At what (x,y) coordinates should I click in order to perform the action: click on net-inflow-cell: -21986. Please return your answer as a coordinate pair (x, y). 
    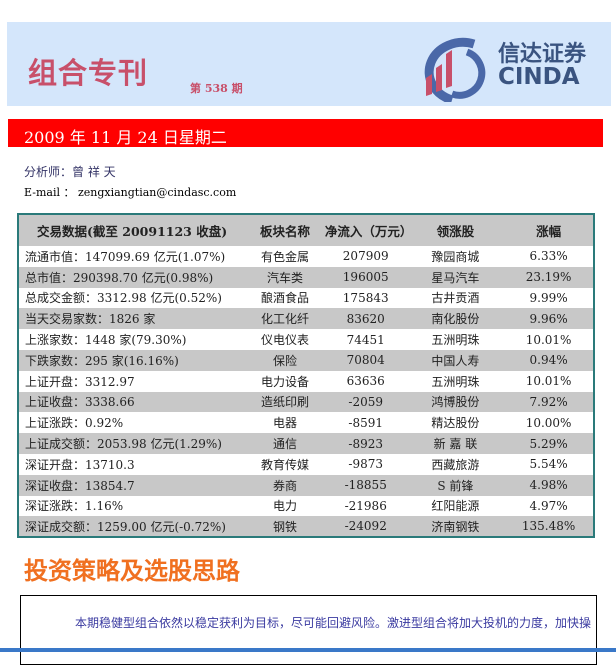
    Looking at the image, I should click on (365, 505).